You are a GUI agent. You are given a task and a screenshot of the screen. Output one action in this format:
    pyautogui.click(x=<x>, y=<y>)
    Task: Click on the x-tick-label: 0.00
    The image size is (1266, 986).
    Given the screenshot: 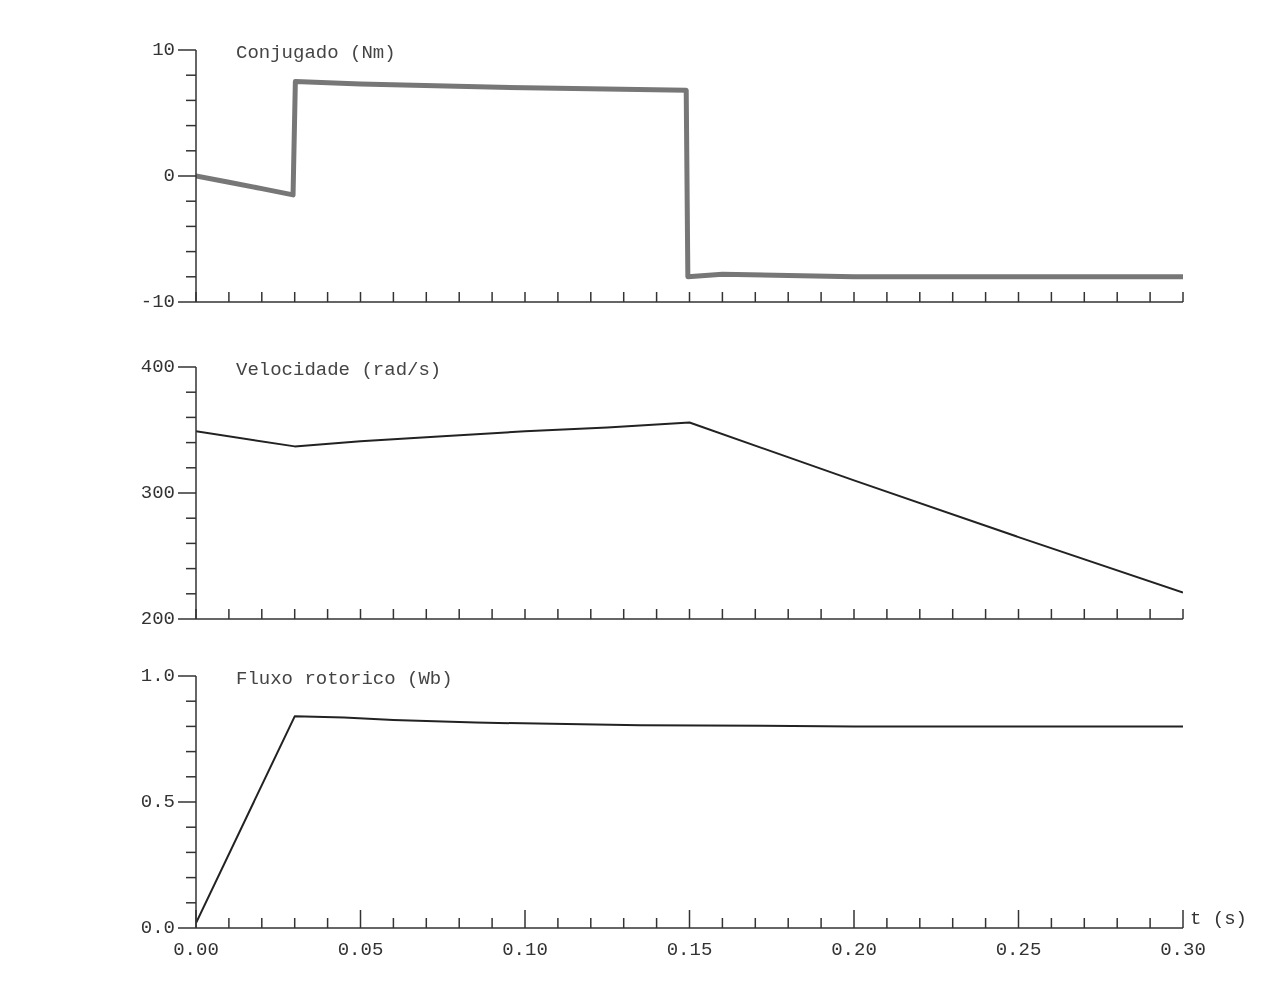 What is the action you would take?
    pyautogui.click(x=196, y=950)
    